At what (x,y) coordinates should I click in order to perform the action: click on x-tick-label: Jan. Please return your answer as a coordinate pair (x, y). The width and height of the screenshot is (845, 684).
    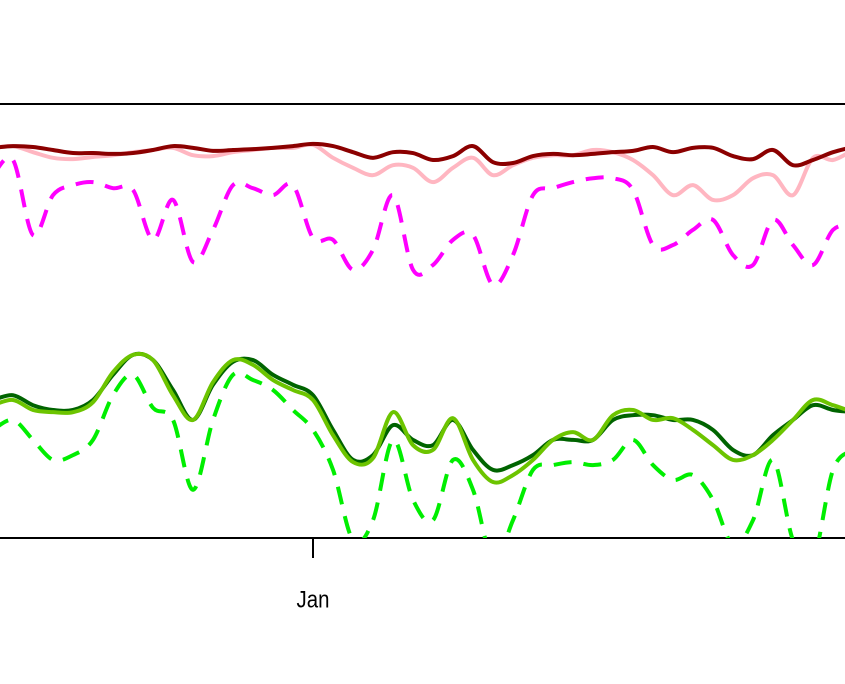
    Looking at the image, I should click on (313, 599).